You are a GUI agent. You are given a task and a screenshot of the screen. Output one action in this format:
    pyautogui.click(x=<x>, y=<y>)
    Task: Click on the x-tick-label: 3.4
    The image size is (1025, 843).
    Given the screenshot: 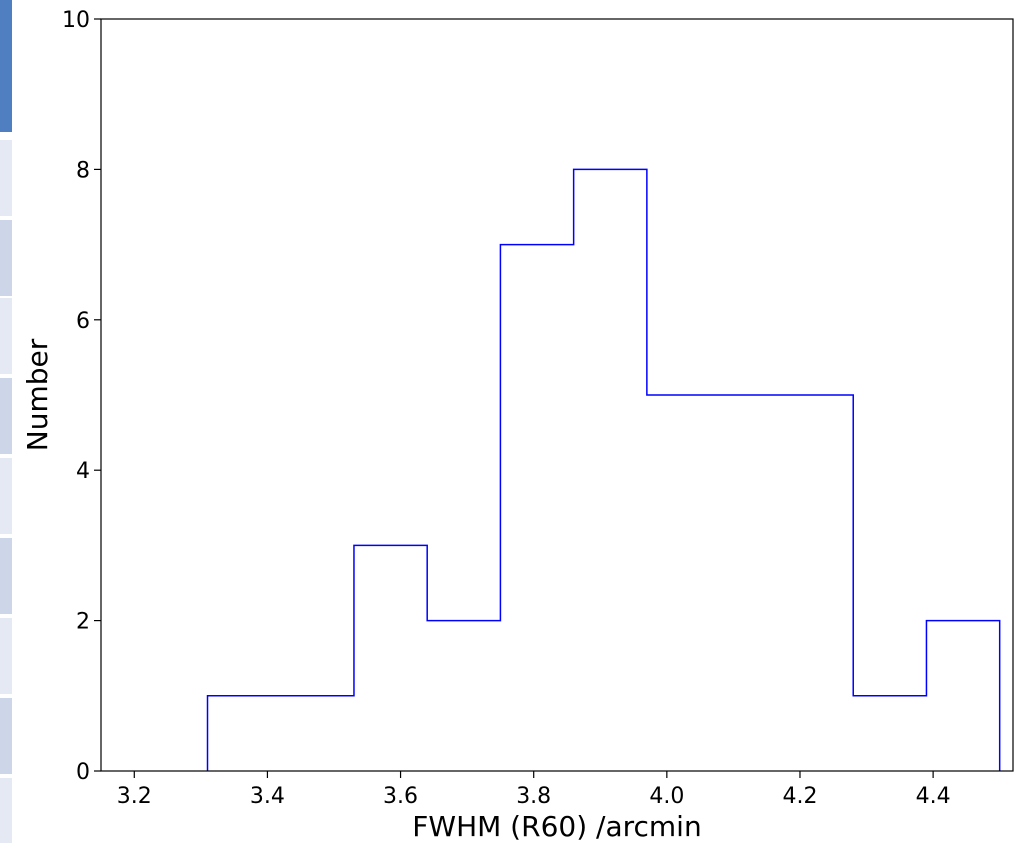 What is the action you would take?
    pyautogui.click(x=267, y=796)
    